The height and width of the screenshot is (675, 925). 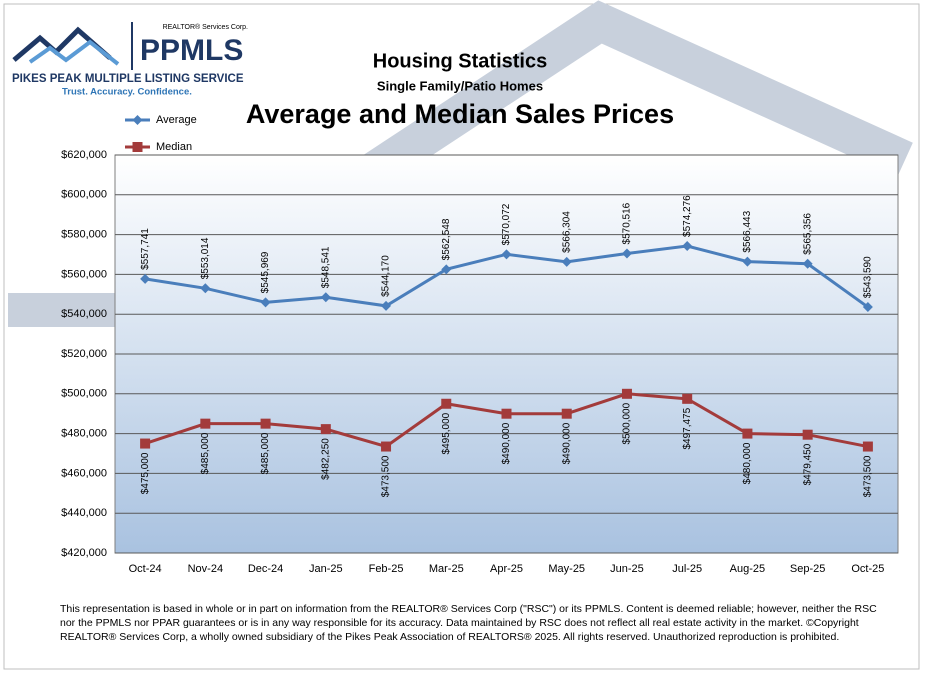 I want to click on data-label: $495,000, so click(x=446, y=433).